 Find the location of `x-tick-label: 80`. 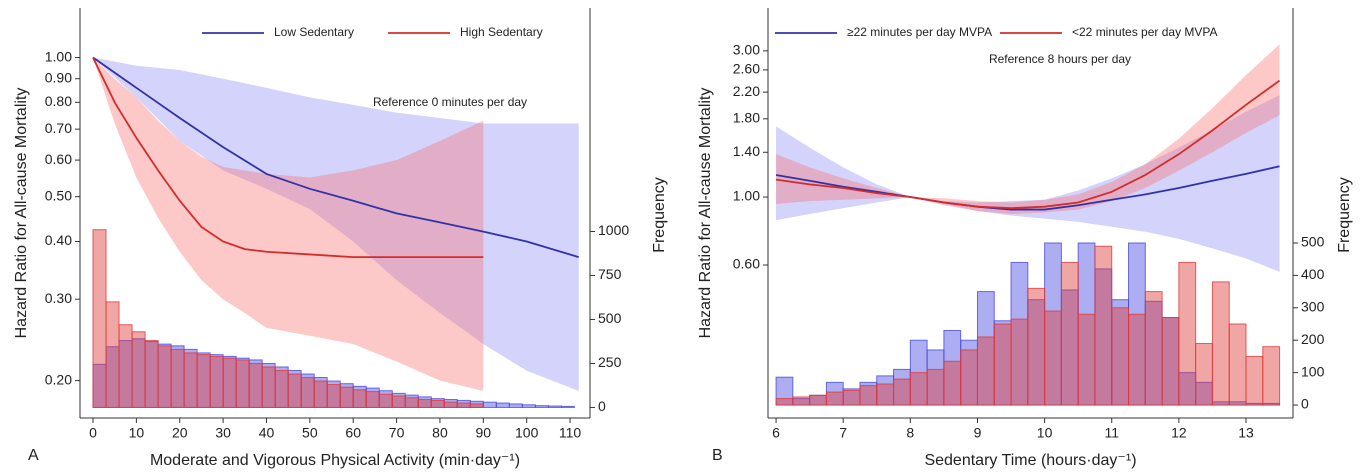

x-tick-label: 80 is located at coordinates (440, 433).